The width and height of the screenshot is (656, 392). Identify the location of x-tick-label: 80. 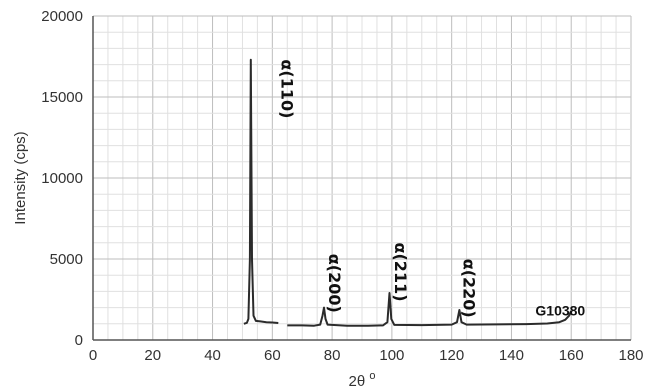
(332, 355).